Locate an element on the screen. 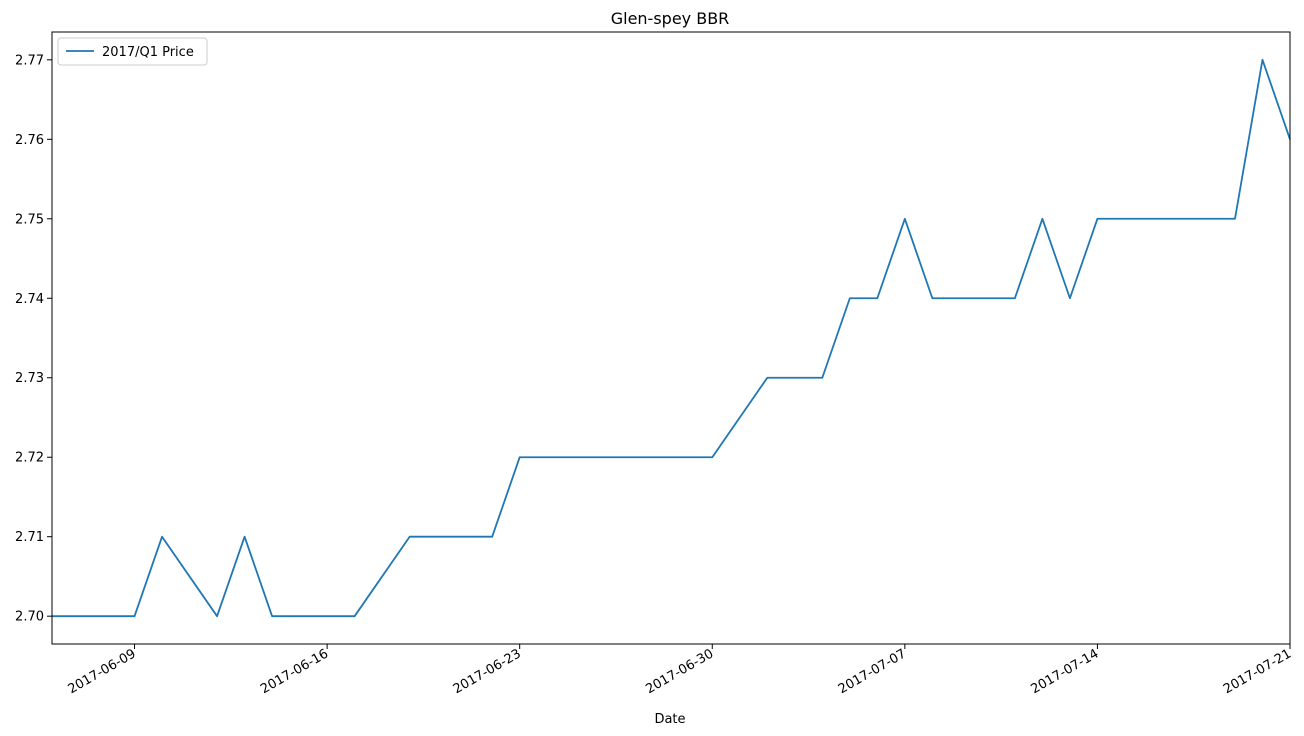  legend: 2017/Q1 Price is located at coordinates (132, 51).